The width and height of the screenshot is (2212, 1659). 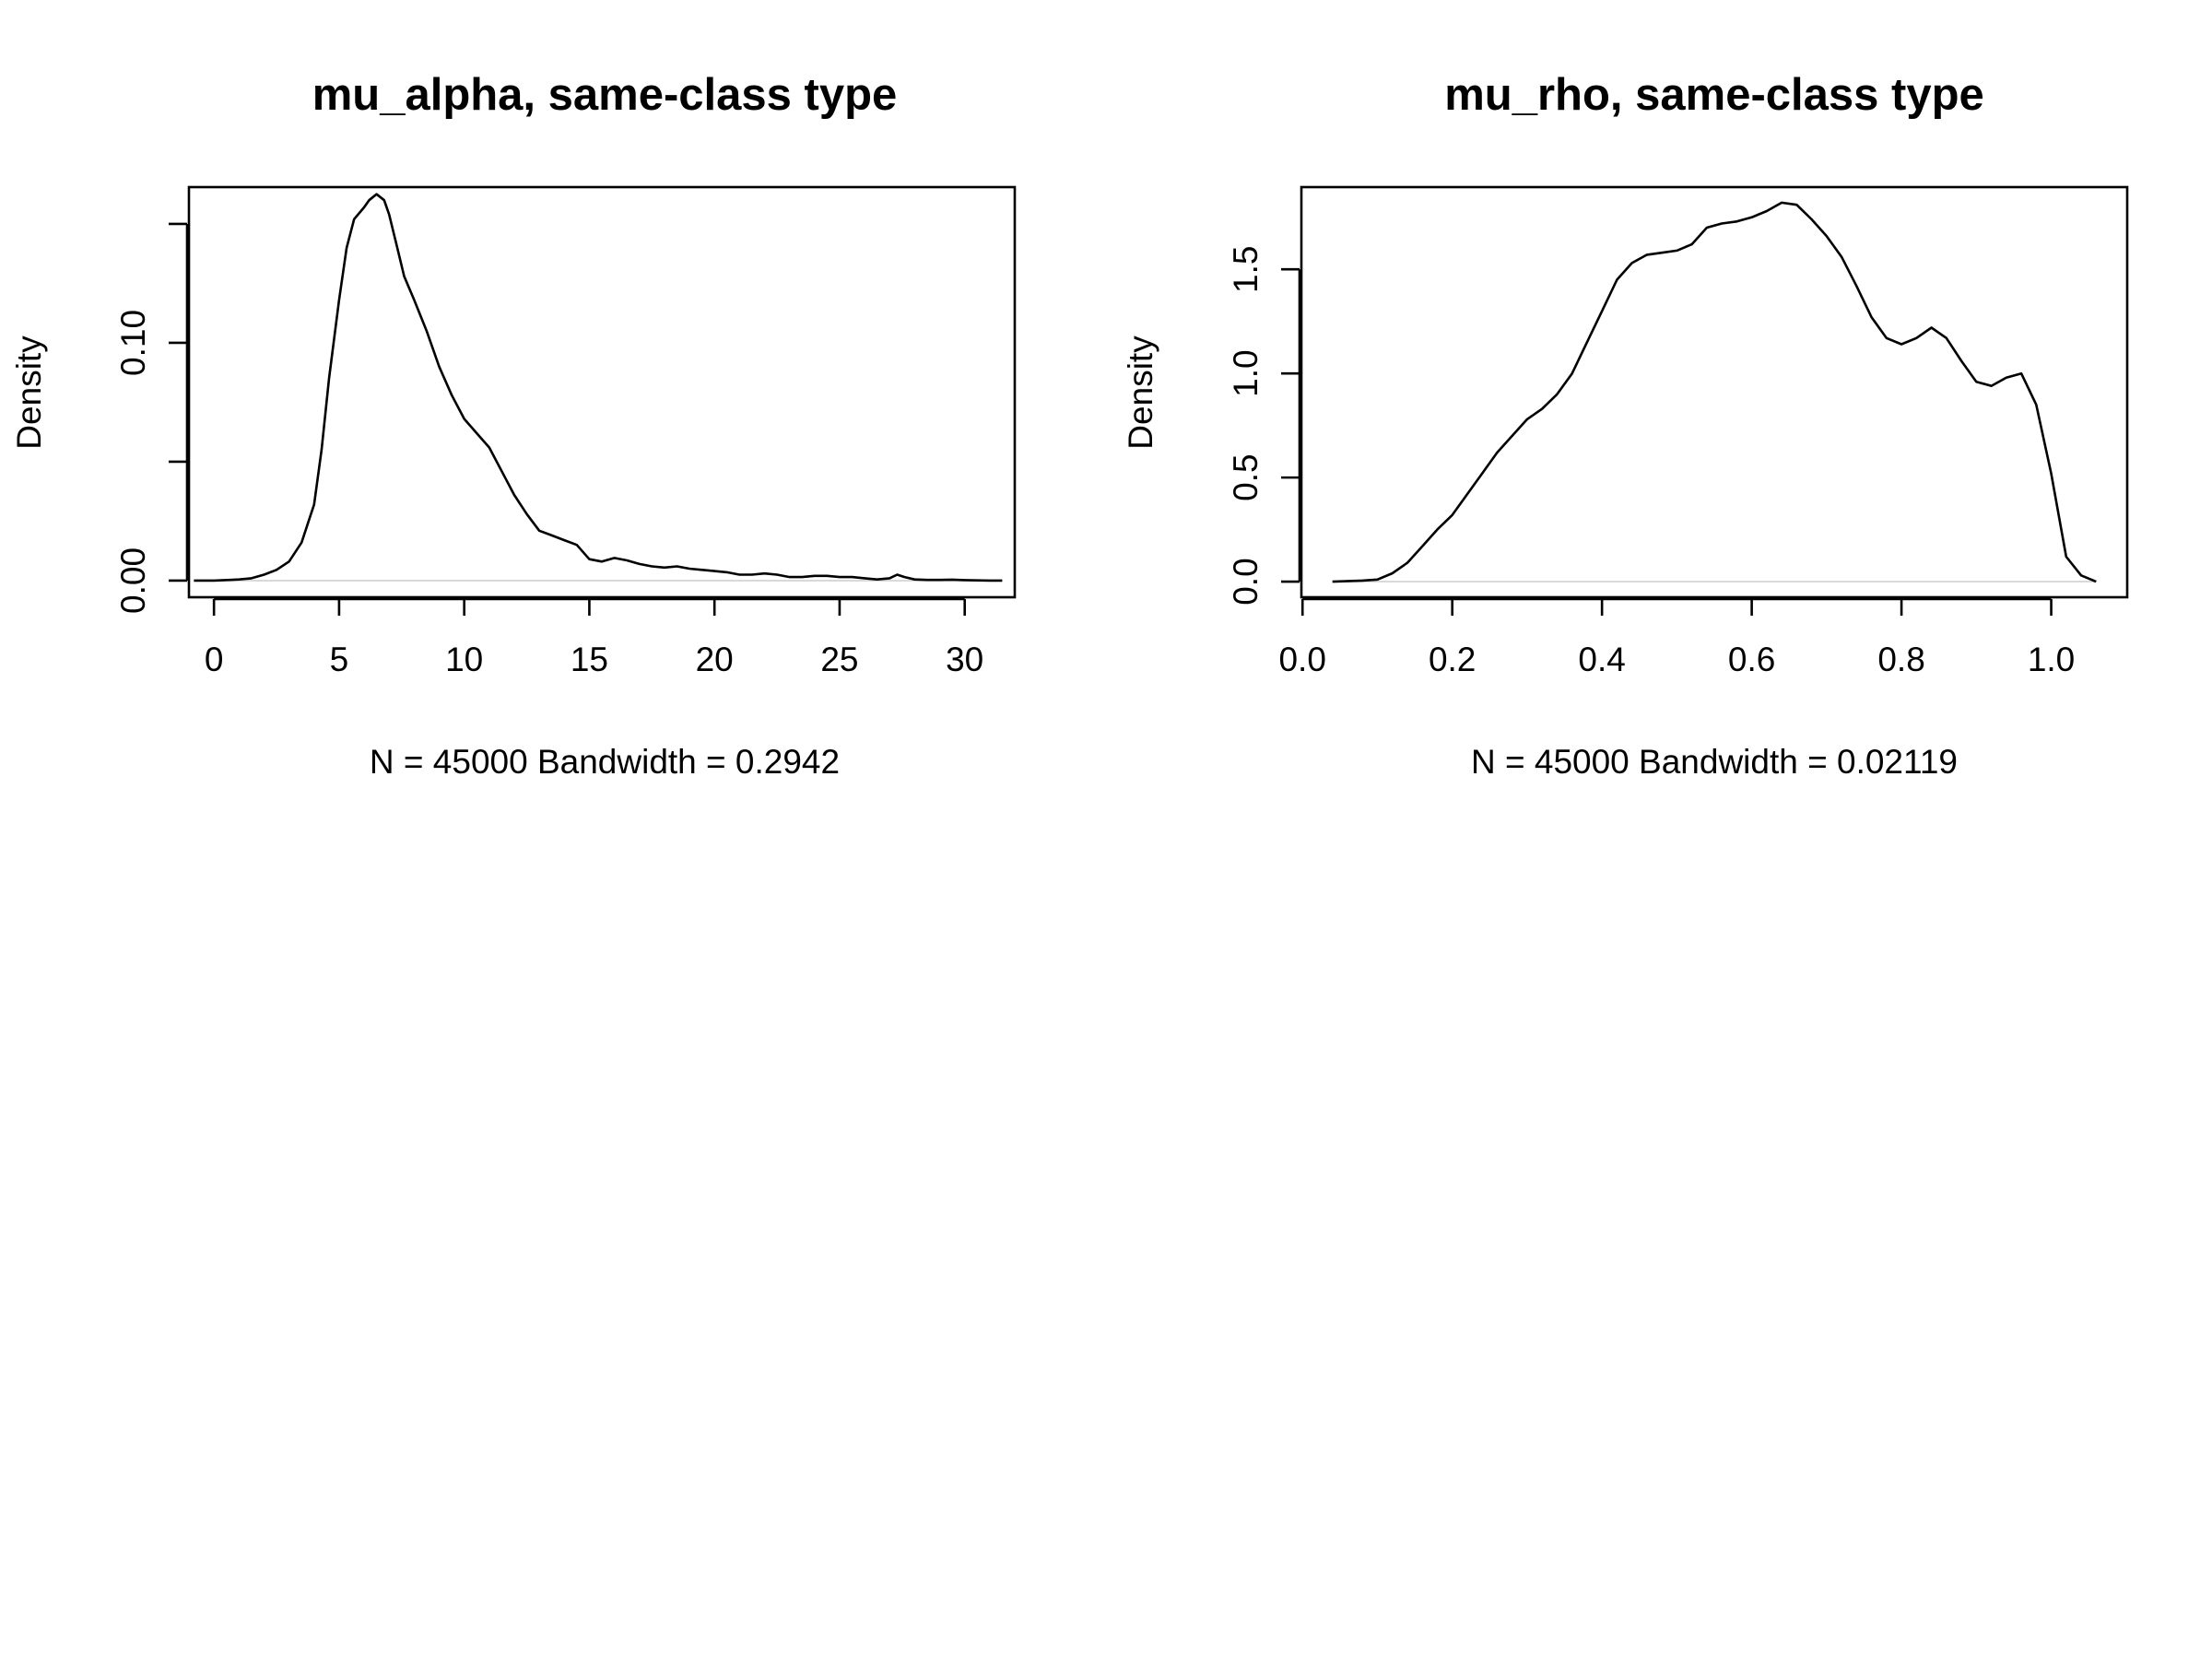 I want to click on y-axis: 0.0 0.5 1.0 1.5, so click(x=1264, y=426).